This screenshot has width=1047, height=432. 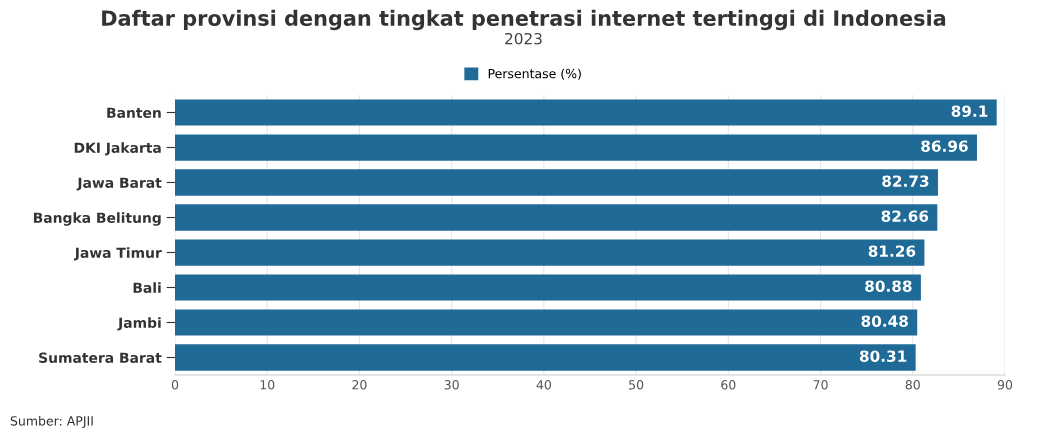 I want to click on text: Sumber: APJII, so click(x=51, y=421).